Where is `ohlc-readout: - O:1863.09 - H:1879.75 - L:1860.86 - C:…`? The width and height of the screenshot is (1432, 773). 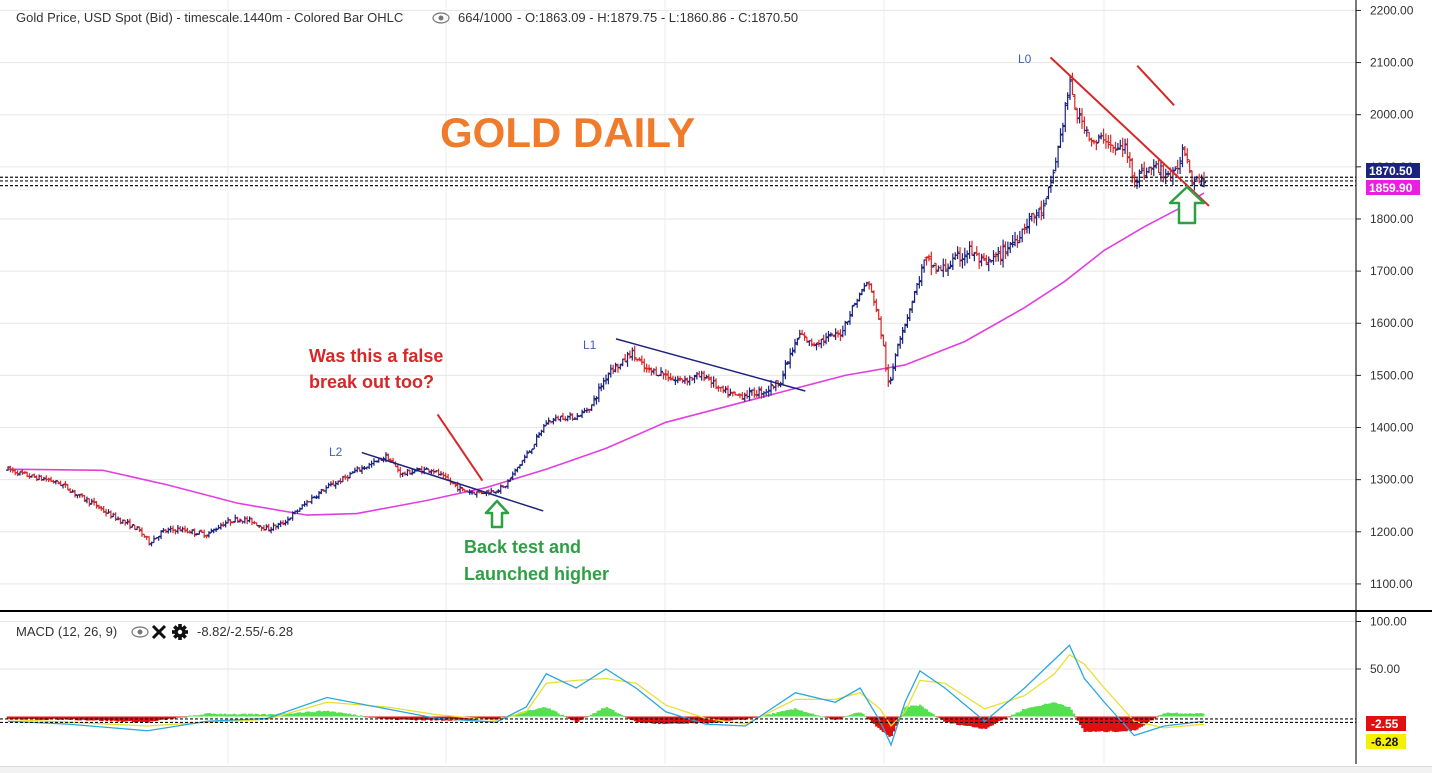 ohlc-readout: - O:1863.09 - H:1879.75 - L:1860.86 - C:… is located at coordinates (657, 17).